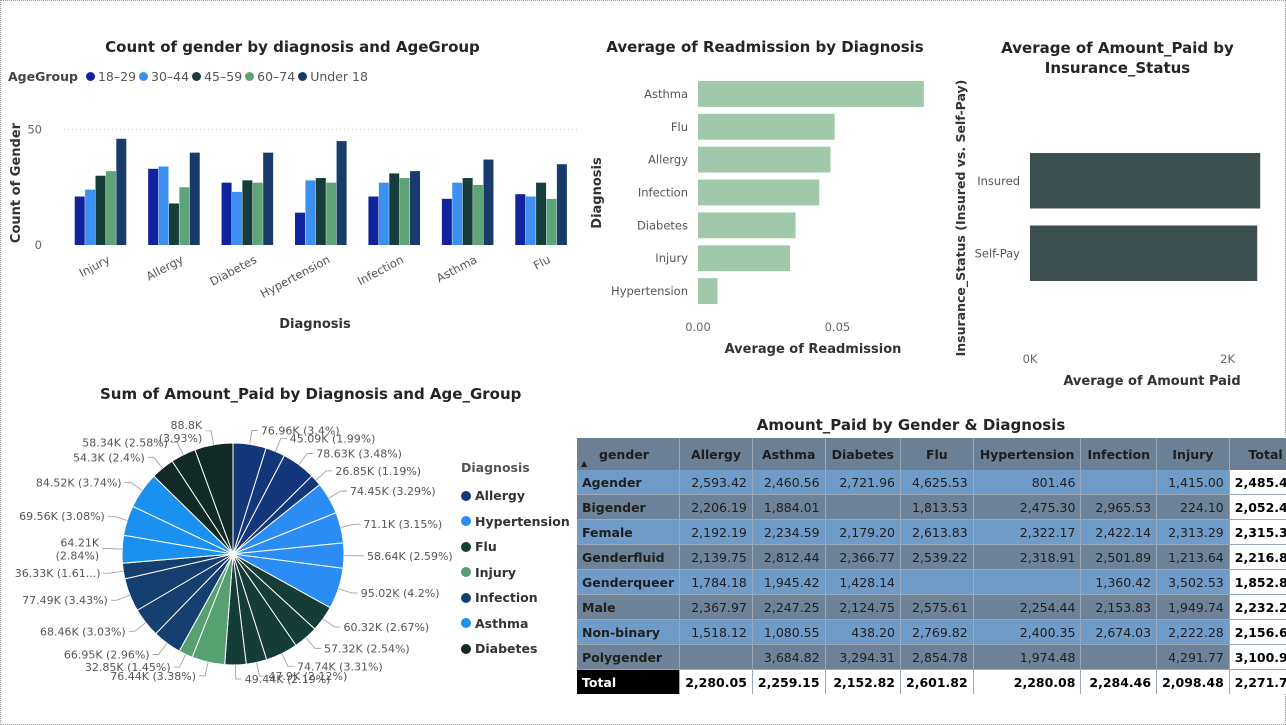 This screenshot has height=725, width=1286. I want to click on x-tick-label: Allergy, so click(165, 267).